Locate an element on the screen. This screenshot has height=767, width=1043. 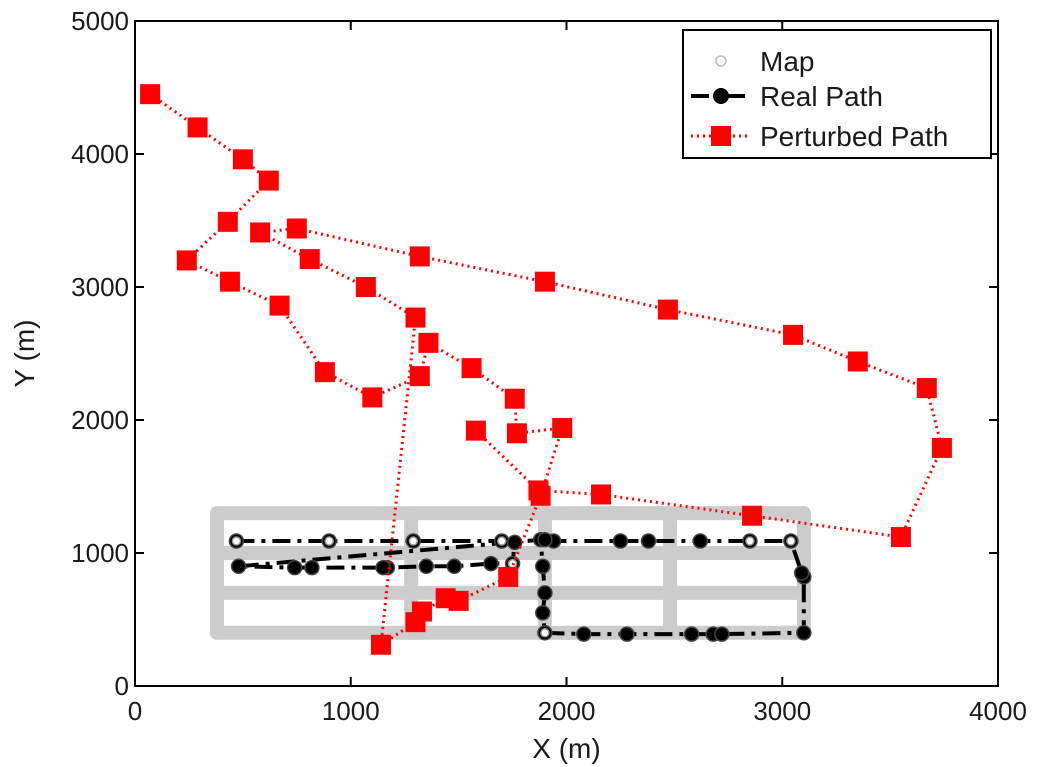
real-path-line is located at coordinates (521, 587).